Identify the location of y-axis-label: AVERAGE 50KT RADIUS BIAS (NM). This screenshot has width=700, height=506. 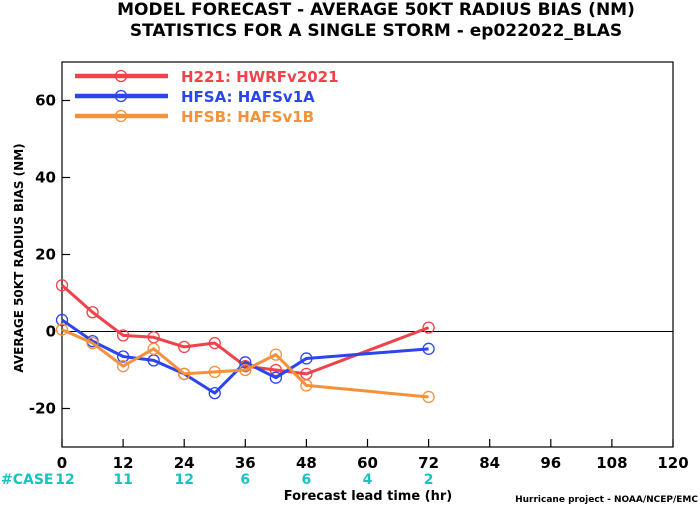
(19, 257).